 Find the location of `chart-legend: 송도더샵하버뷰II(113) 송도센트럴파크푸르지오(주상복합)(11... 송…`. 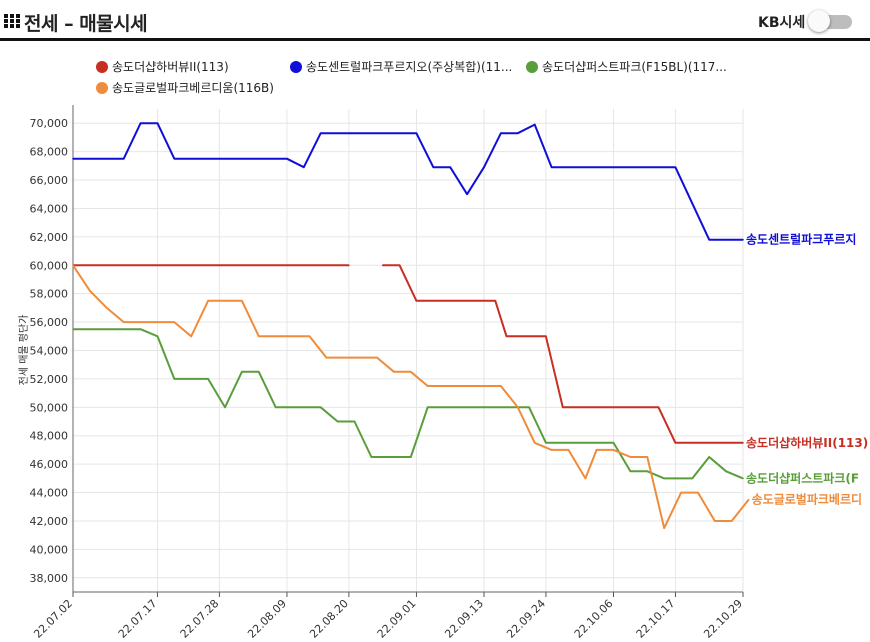

chart-legend: 송도더샵하버뷰II(113) 송도센트럴파크푸르지오(주상복합)(11... 송… is located at coordinates (446, 78).